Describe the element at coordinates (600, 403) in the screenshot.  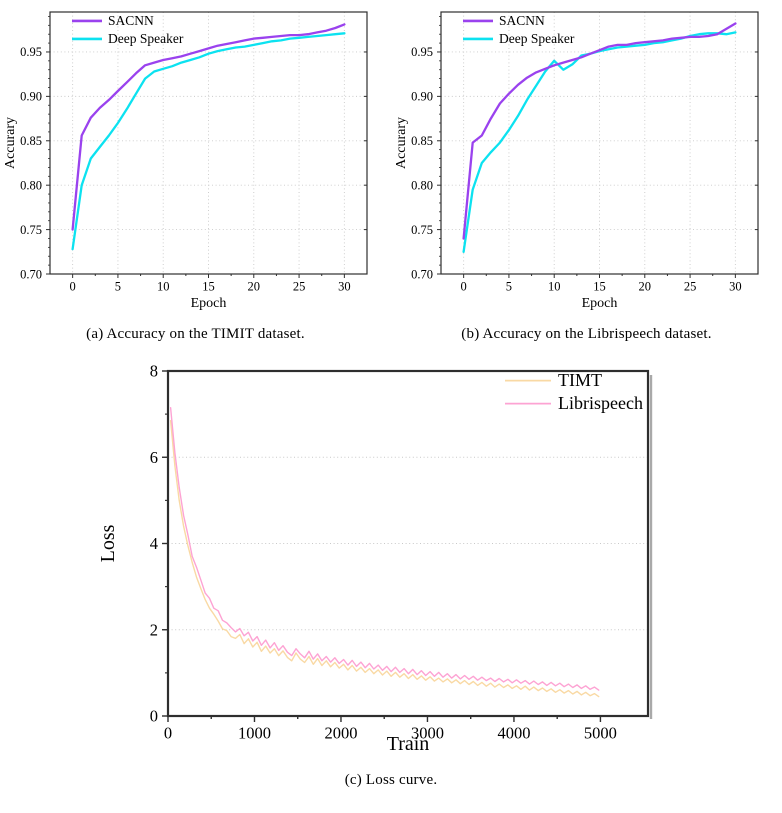
I see `svg-text: Librispeech` at that location.